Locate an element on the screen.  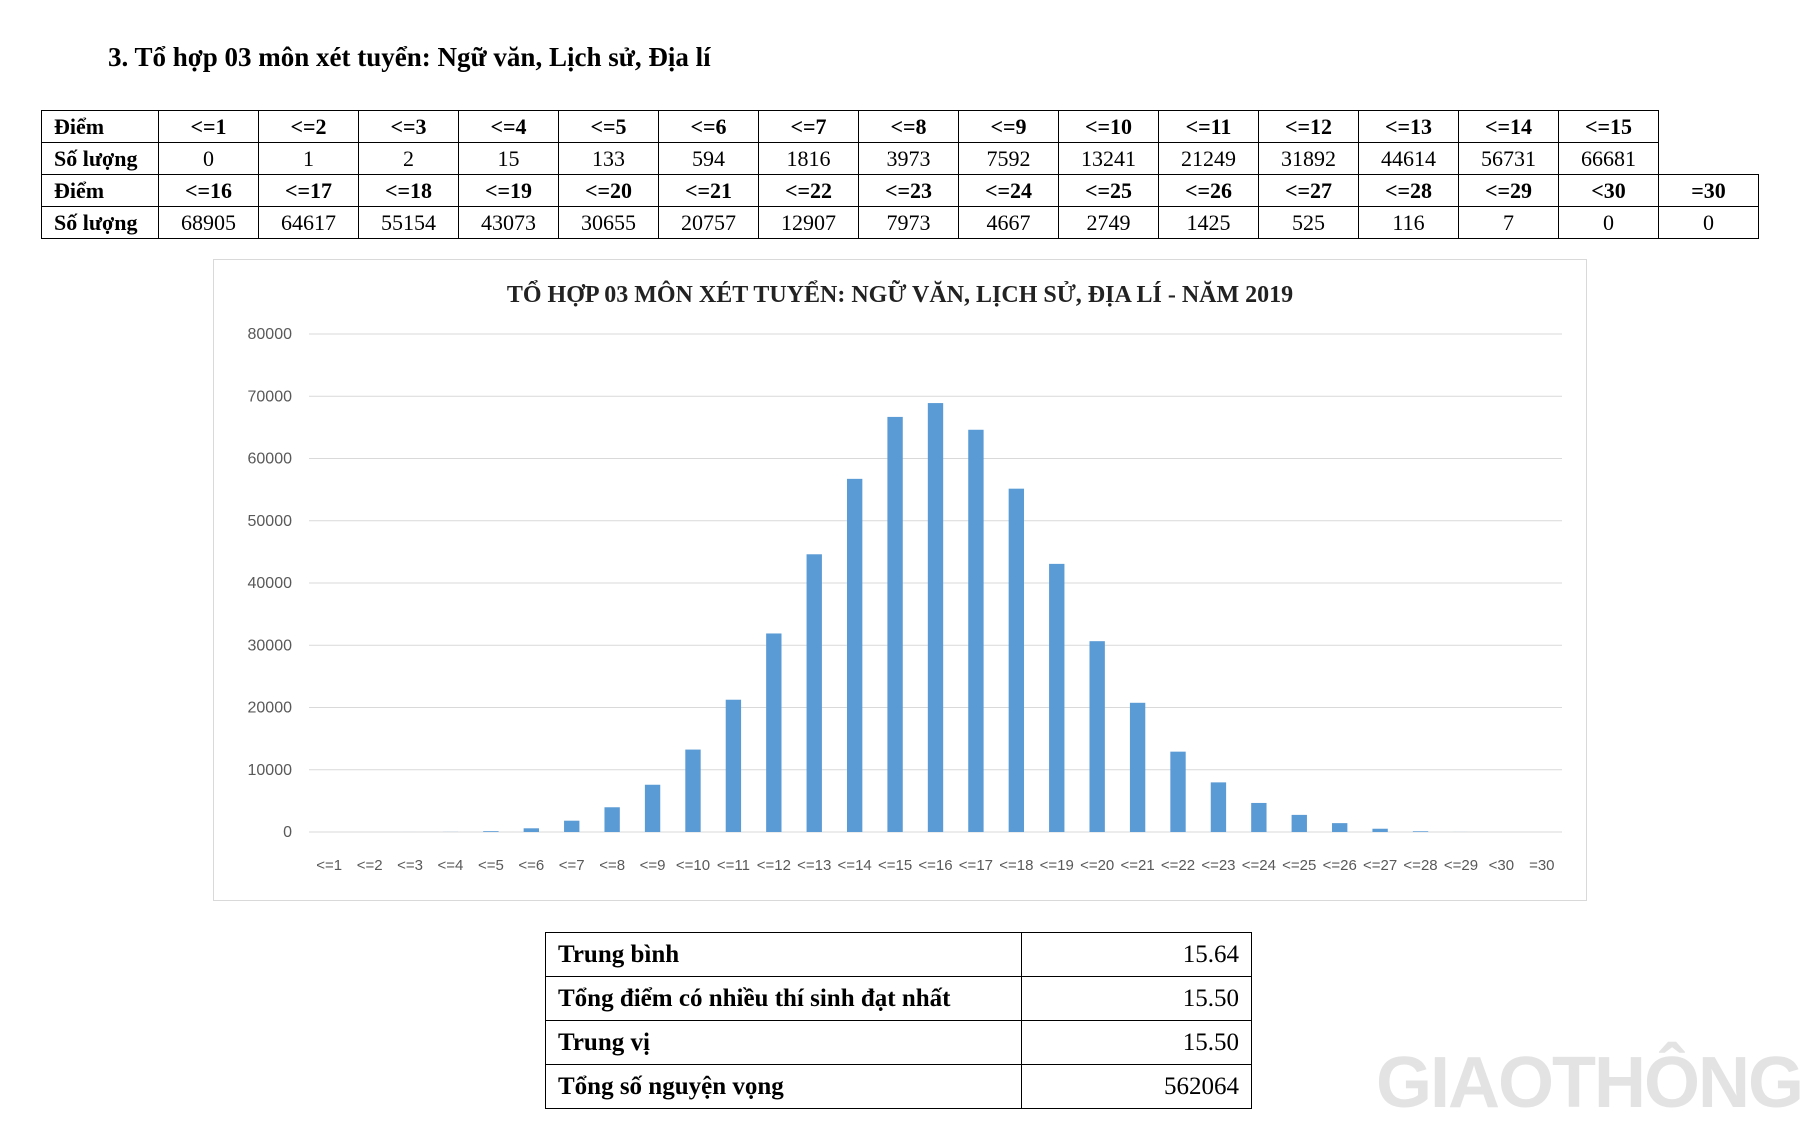
score-cell: <=24 is located at coordinates (1008, 190).